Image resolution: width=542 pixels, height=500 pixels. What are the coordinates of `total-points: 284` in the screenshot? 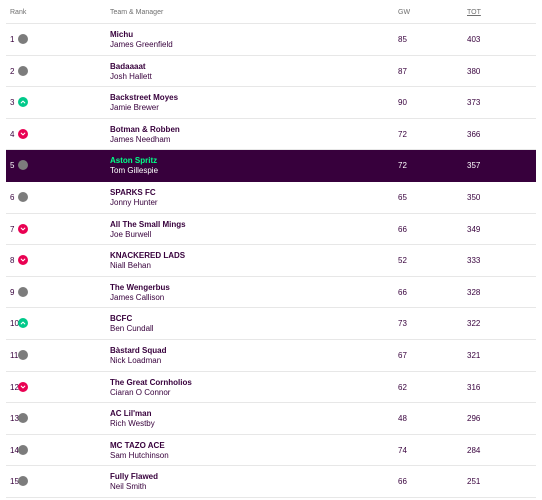 It's located at (474, 450).